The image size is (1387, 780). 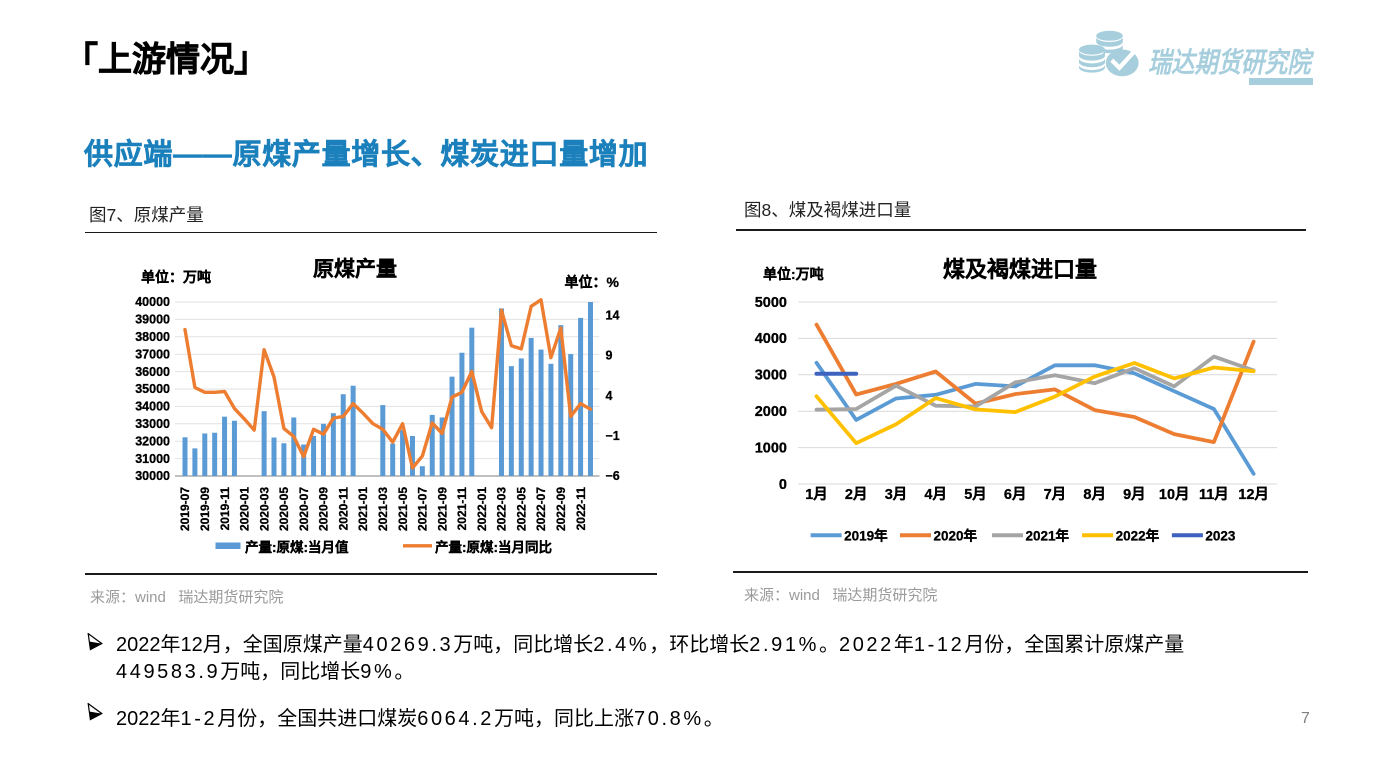 What do you see at coordinates (581, 509) in the screenshot?
I see `svg-text: 2022-11` at bounding box center [581, 509].